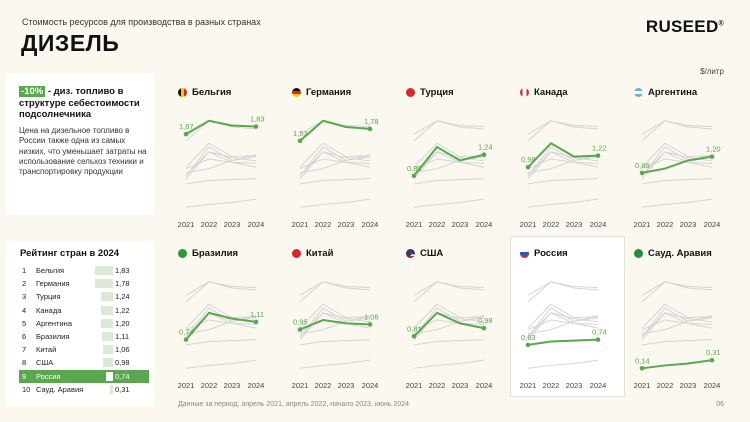  Describe the element at coordinates (84, 336) in the screenshot. I see `ranking-row: 6 Бразилия 1,11` at that location.